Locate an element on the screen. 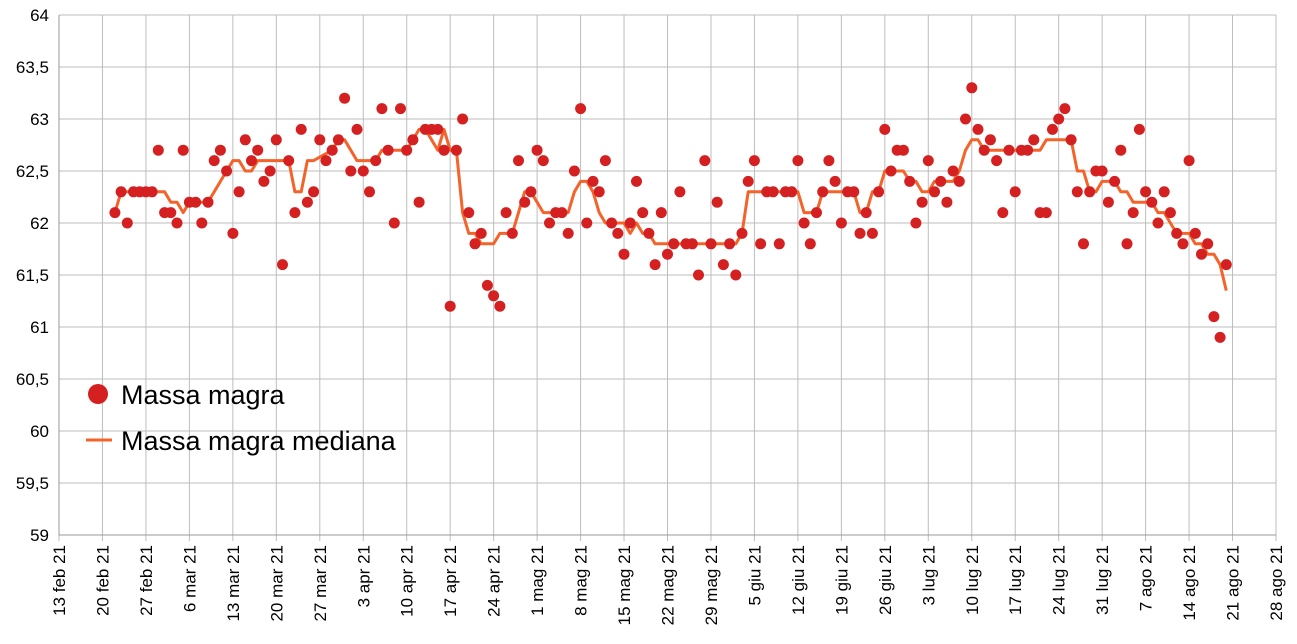 The height and width of the screenshot is (644, 1297). legend-marker-massa-magra is located at coordinates (98, 394).